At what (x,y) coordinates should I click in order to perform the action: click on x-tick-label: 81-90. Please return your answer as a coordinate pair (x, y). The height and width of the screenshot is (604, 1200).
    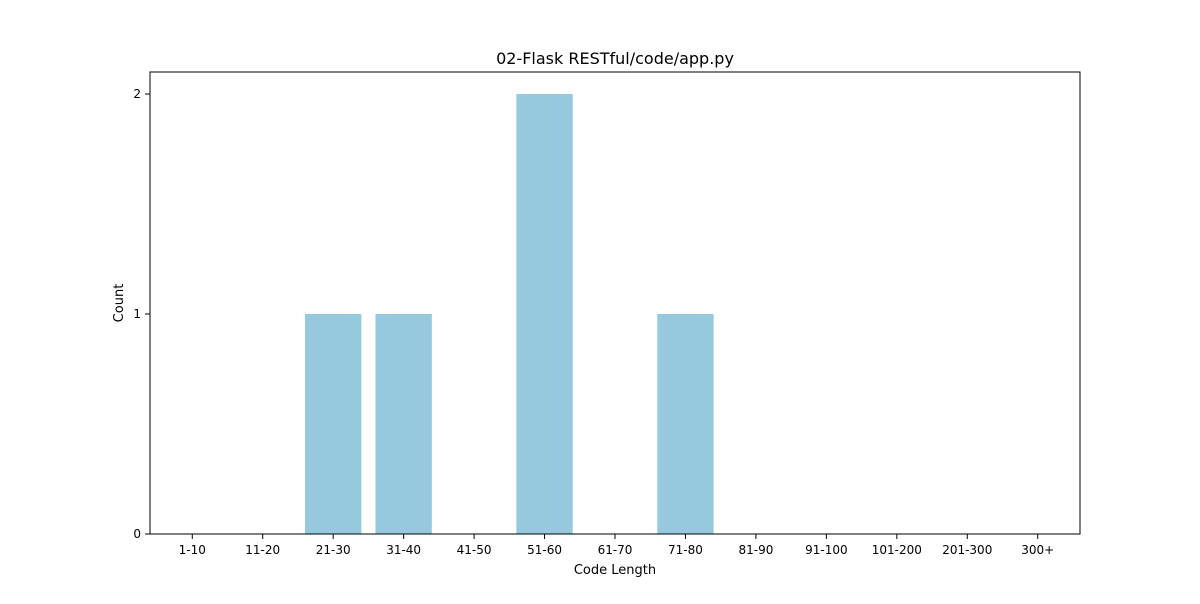
    Looking at the image, I should click on (755, 550).